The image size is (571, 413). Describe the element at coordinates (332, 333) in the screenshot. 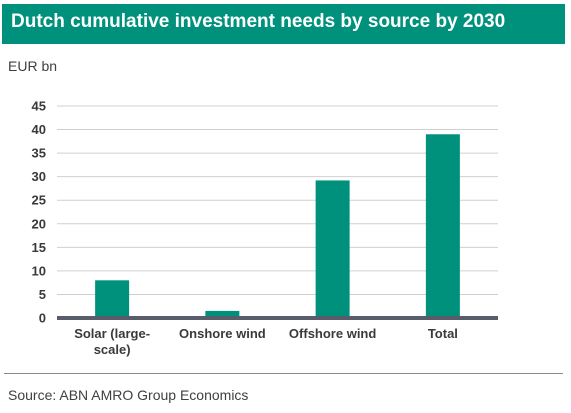

I see `x-tick-label: Offshore wind` at that location.